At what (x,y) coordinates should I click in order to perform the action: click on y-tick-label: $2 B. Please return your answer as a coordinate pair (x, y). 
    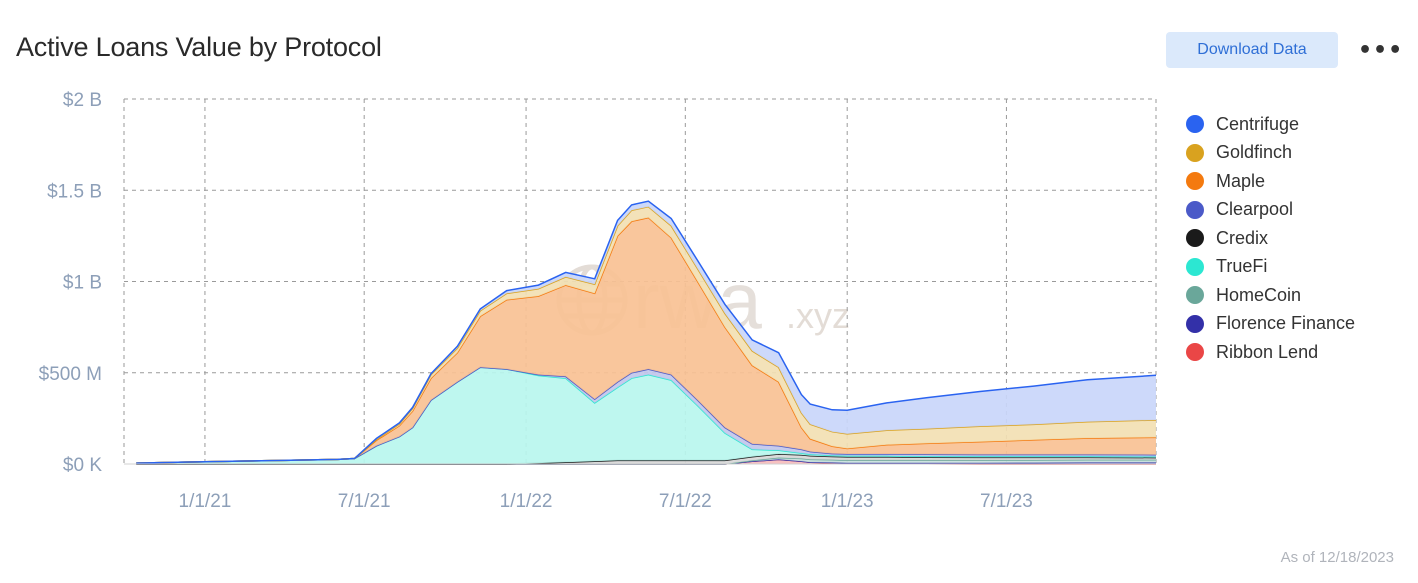
    Looking at the image, I should click on (82, 100).